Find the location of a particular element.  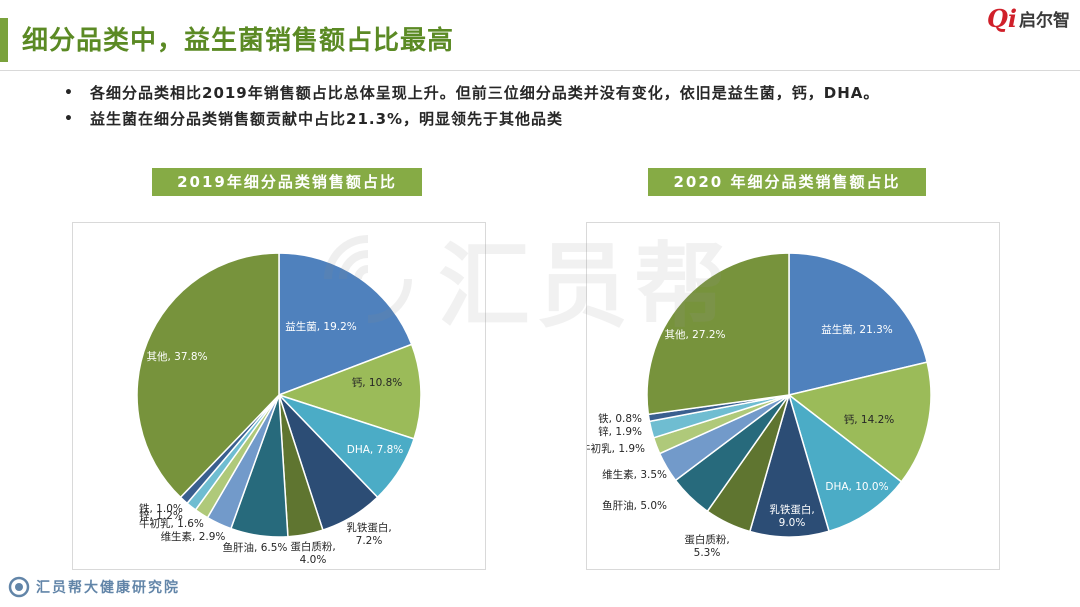

slice-label: 铁, 0.8% is located at coordinates (620, 418).